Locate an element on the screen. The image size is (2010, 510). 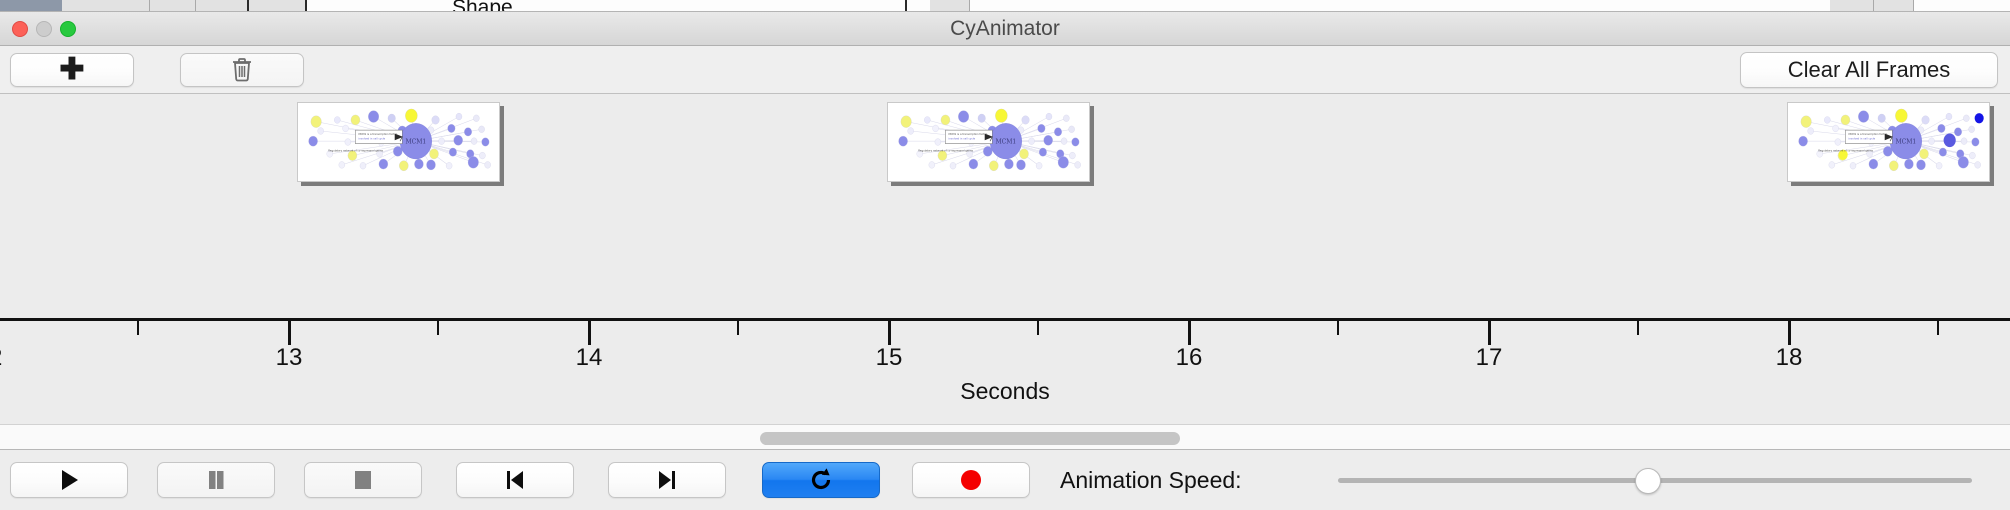
window-controls is located at coordinates (44, 29).